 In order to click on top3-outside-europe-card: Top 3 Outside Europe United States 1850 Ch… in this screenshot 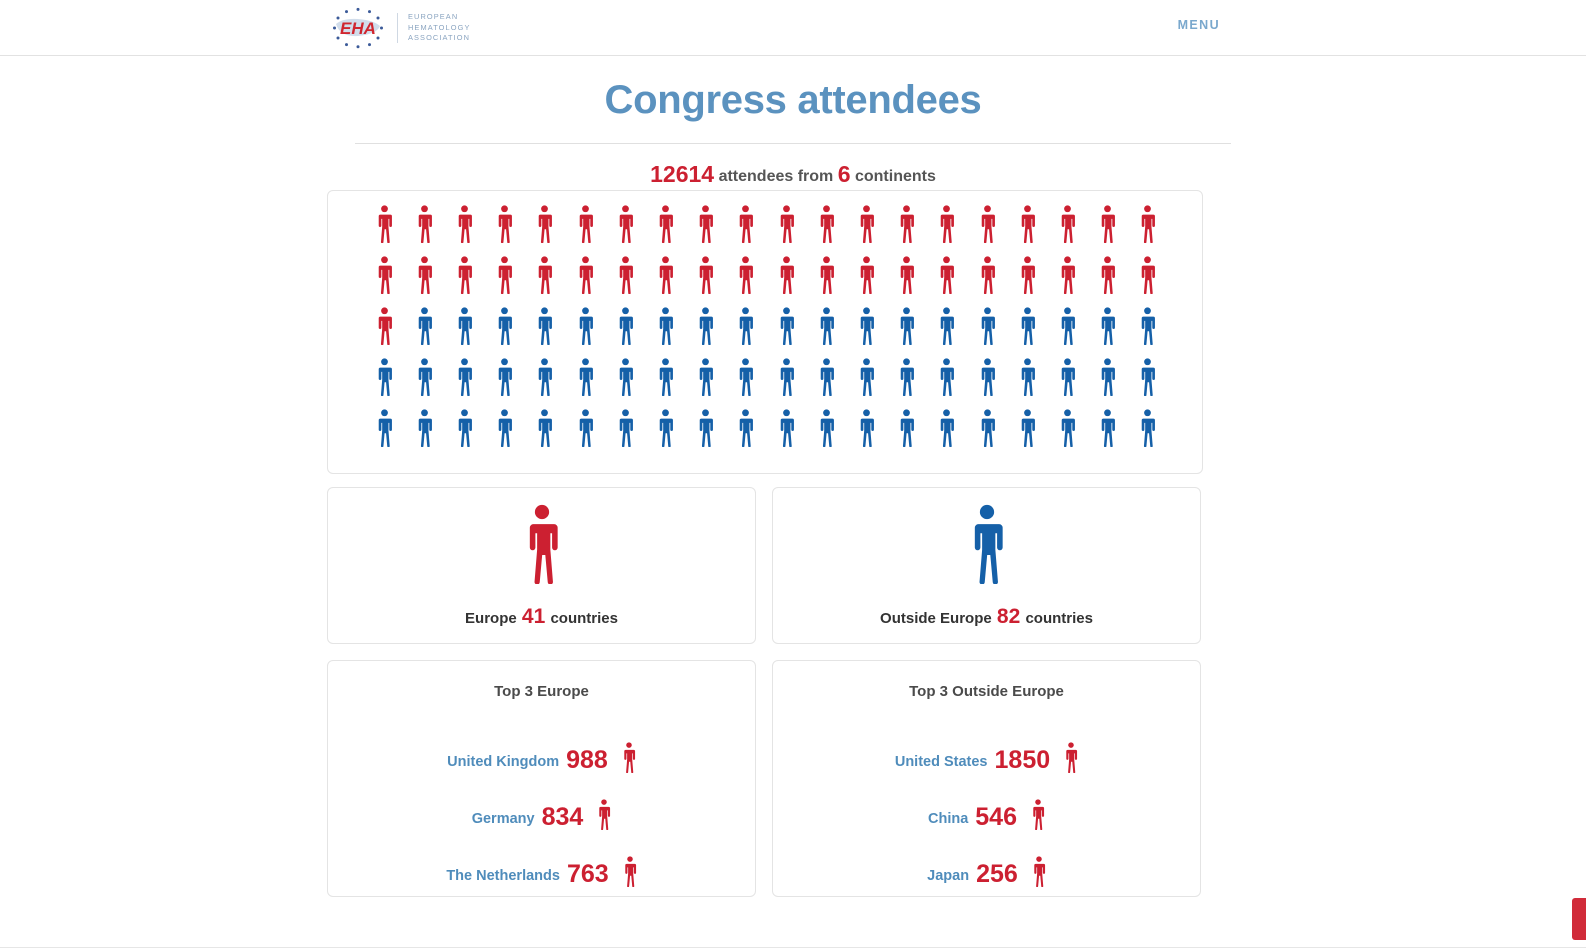, I will do `click(986, 778)`.